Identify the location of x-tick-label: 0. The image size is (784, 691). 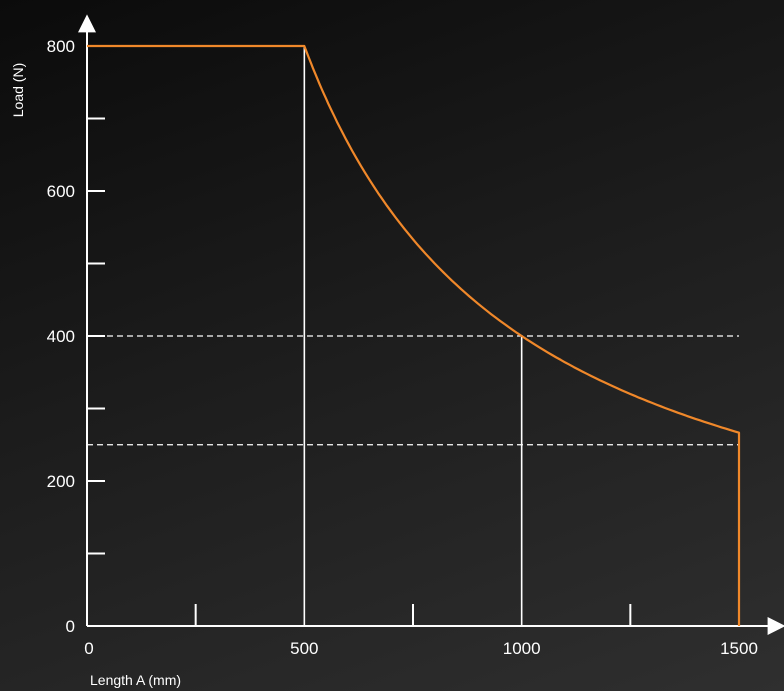
(88, 648).